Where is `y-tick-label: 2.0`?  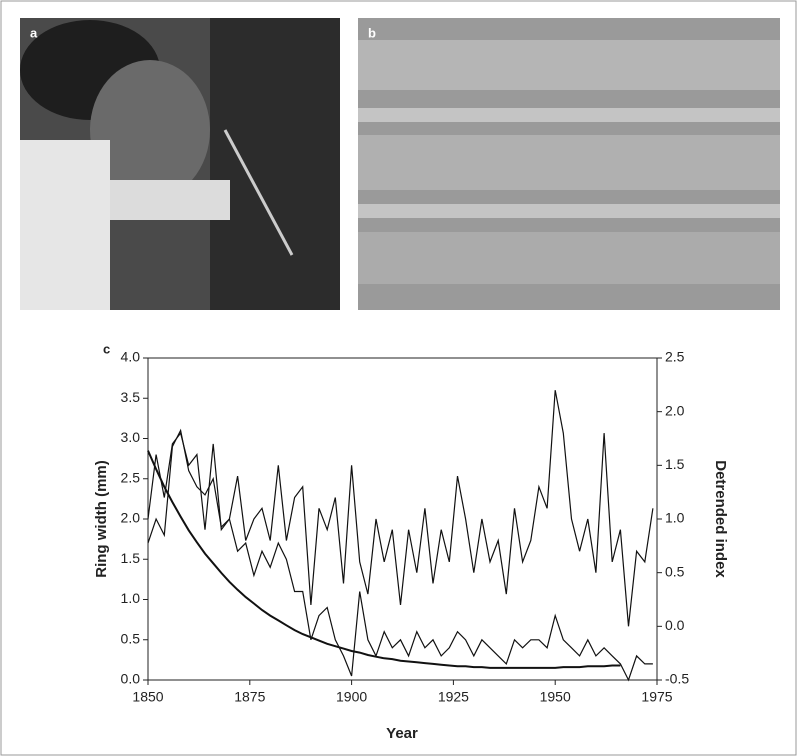 y-tick-label: 2.0 is located at coordinates (131, 518).